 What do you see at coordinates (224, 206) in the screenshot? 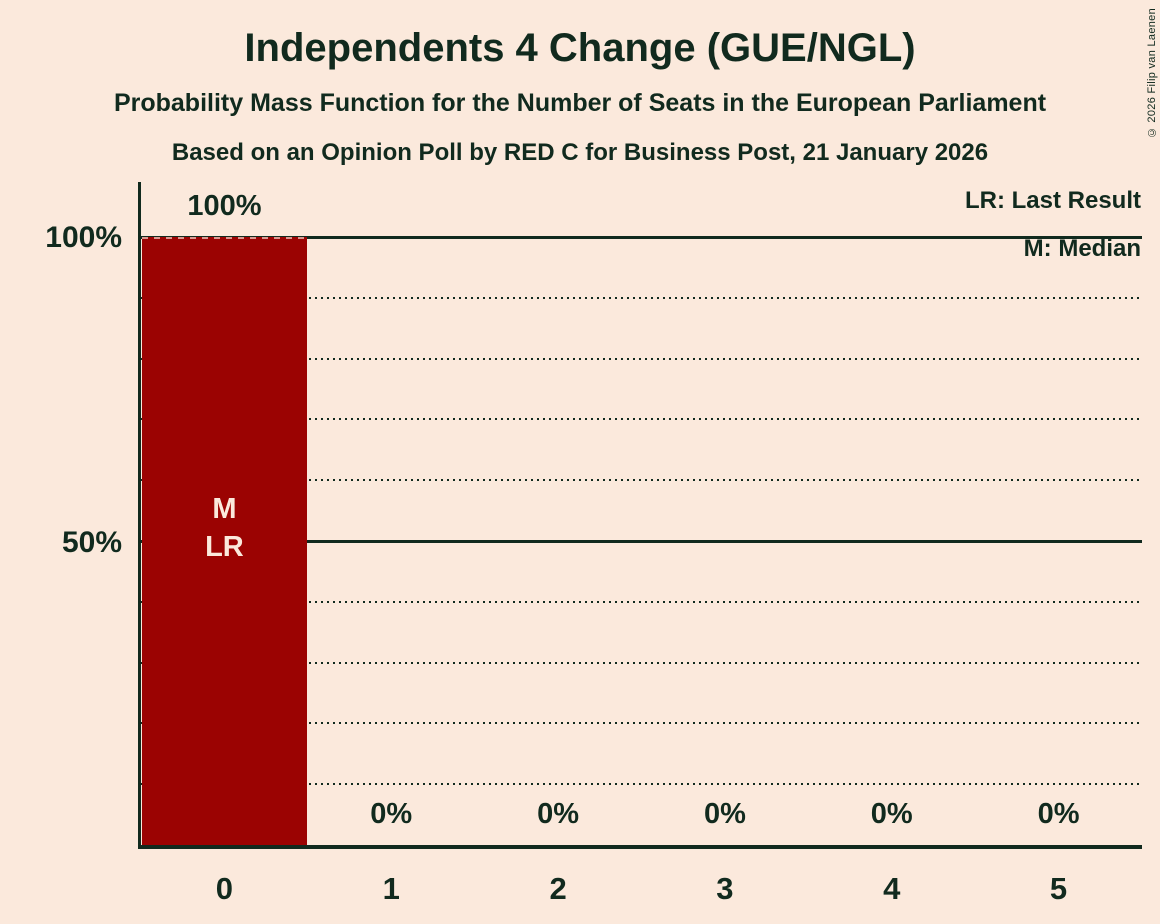
I see `bar-value-label-0: 100%` at bounding box center [224, 206].